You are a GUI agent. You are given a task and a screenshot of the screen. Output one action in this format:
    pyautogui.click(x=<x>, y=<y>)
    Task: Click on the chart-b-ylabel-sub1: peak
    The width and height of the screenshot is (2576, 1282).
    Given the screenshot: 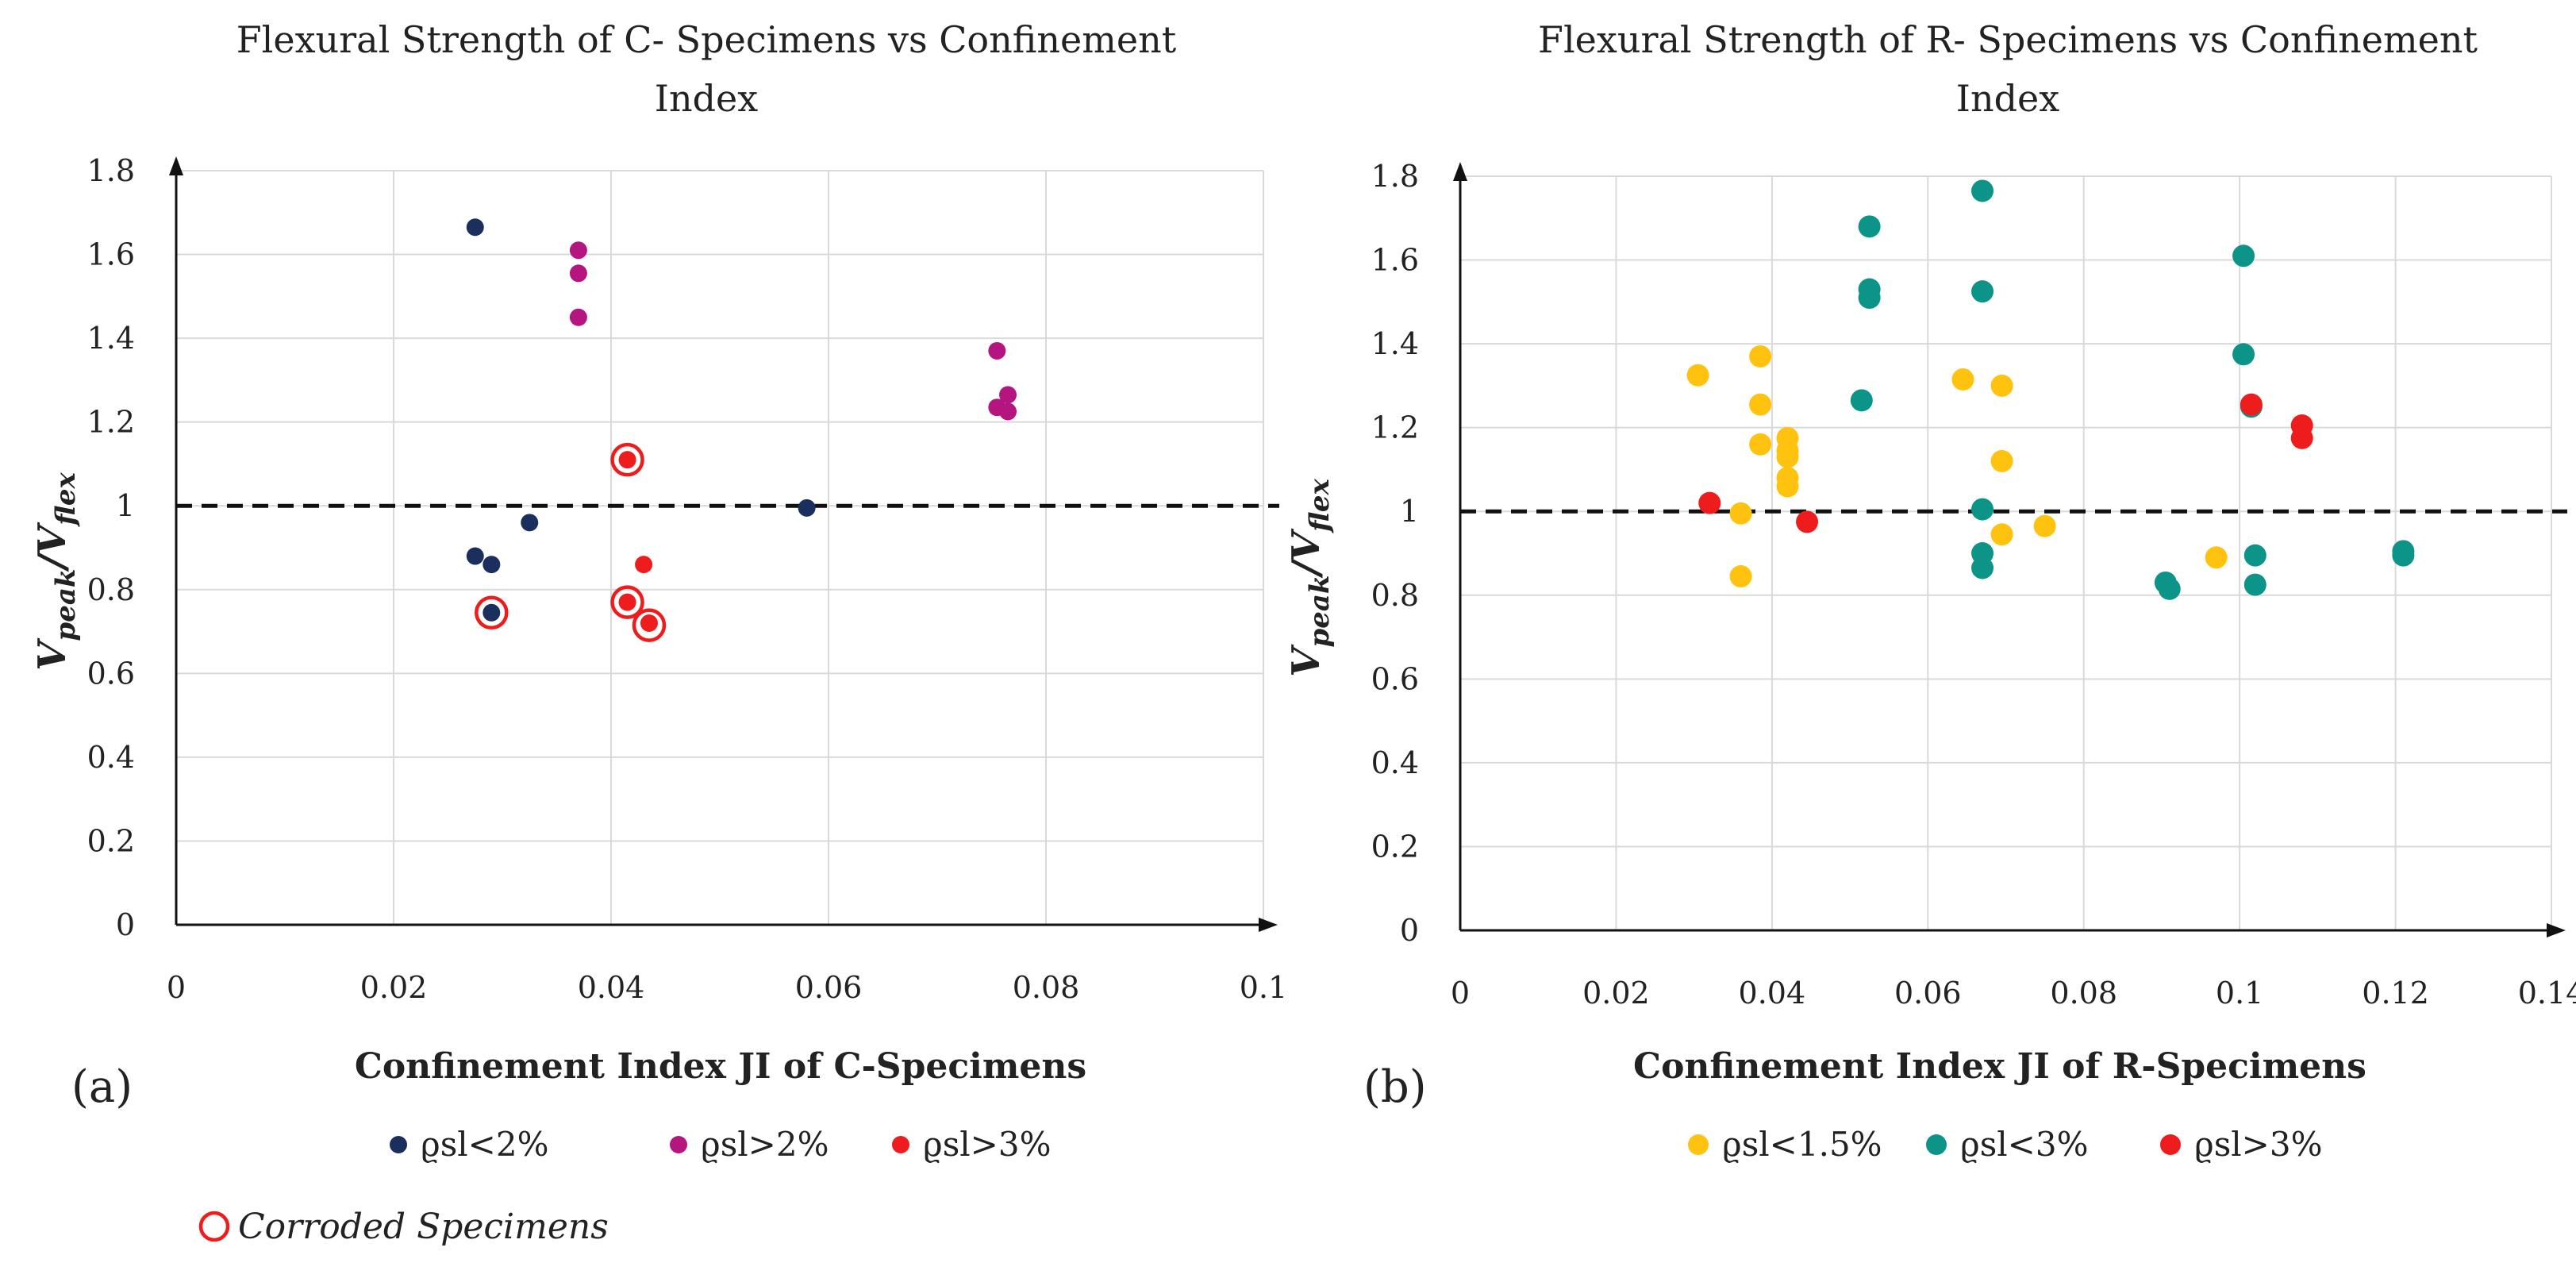 What is the action you would take?
    pyautogui.click(x=1320, y=612)
    